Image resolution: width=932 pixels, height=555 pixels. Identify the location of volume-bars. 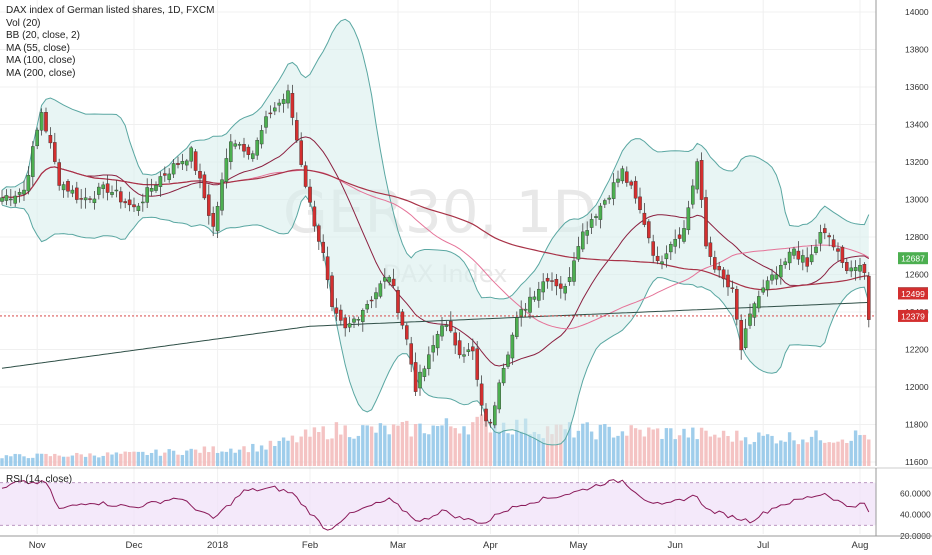
(435, 440).